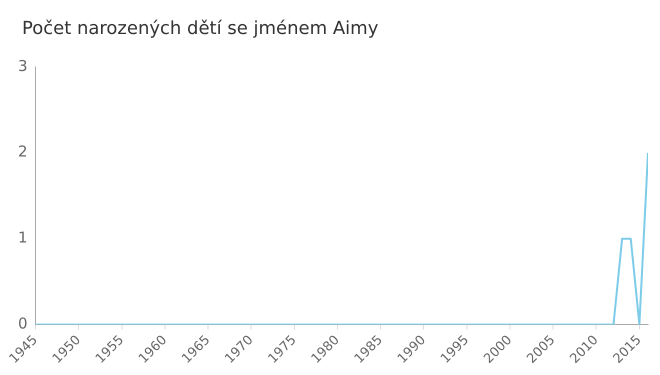 This screenshot has height=375, width=660. What do you see at coordinates (200, 28) in the screenshot?
I see `chart-title: Počet narozených dětí se jménem Aimy` at bounding box center [200, 28].